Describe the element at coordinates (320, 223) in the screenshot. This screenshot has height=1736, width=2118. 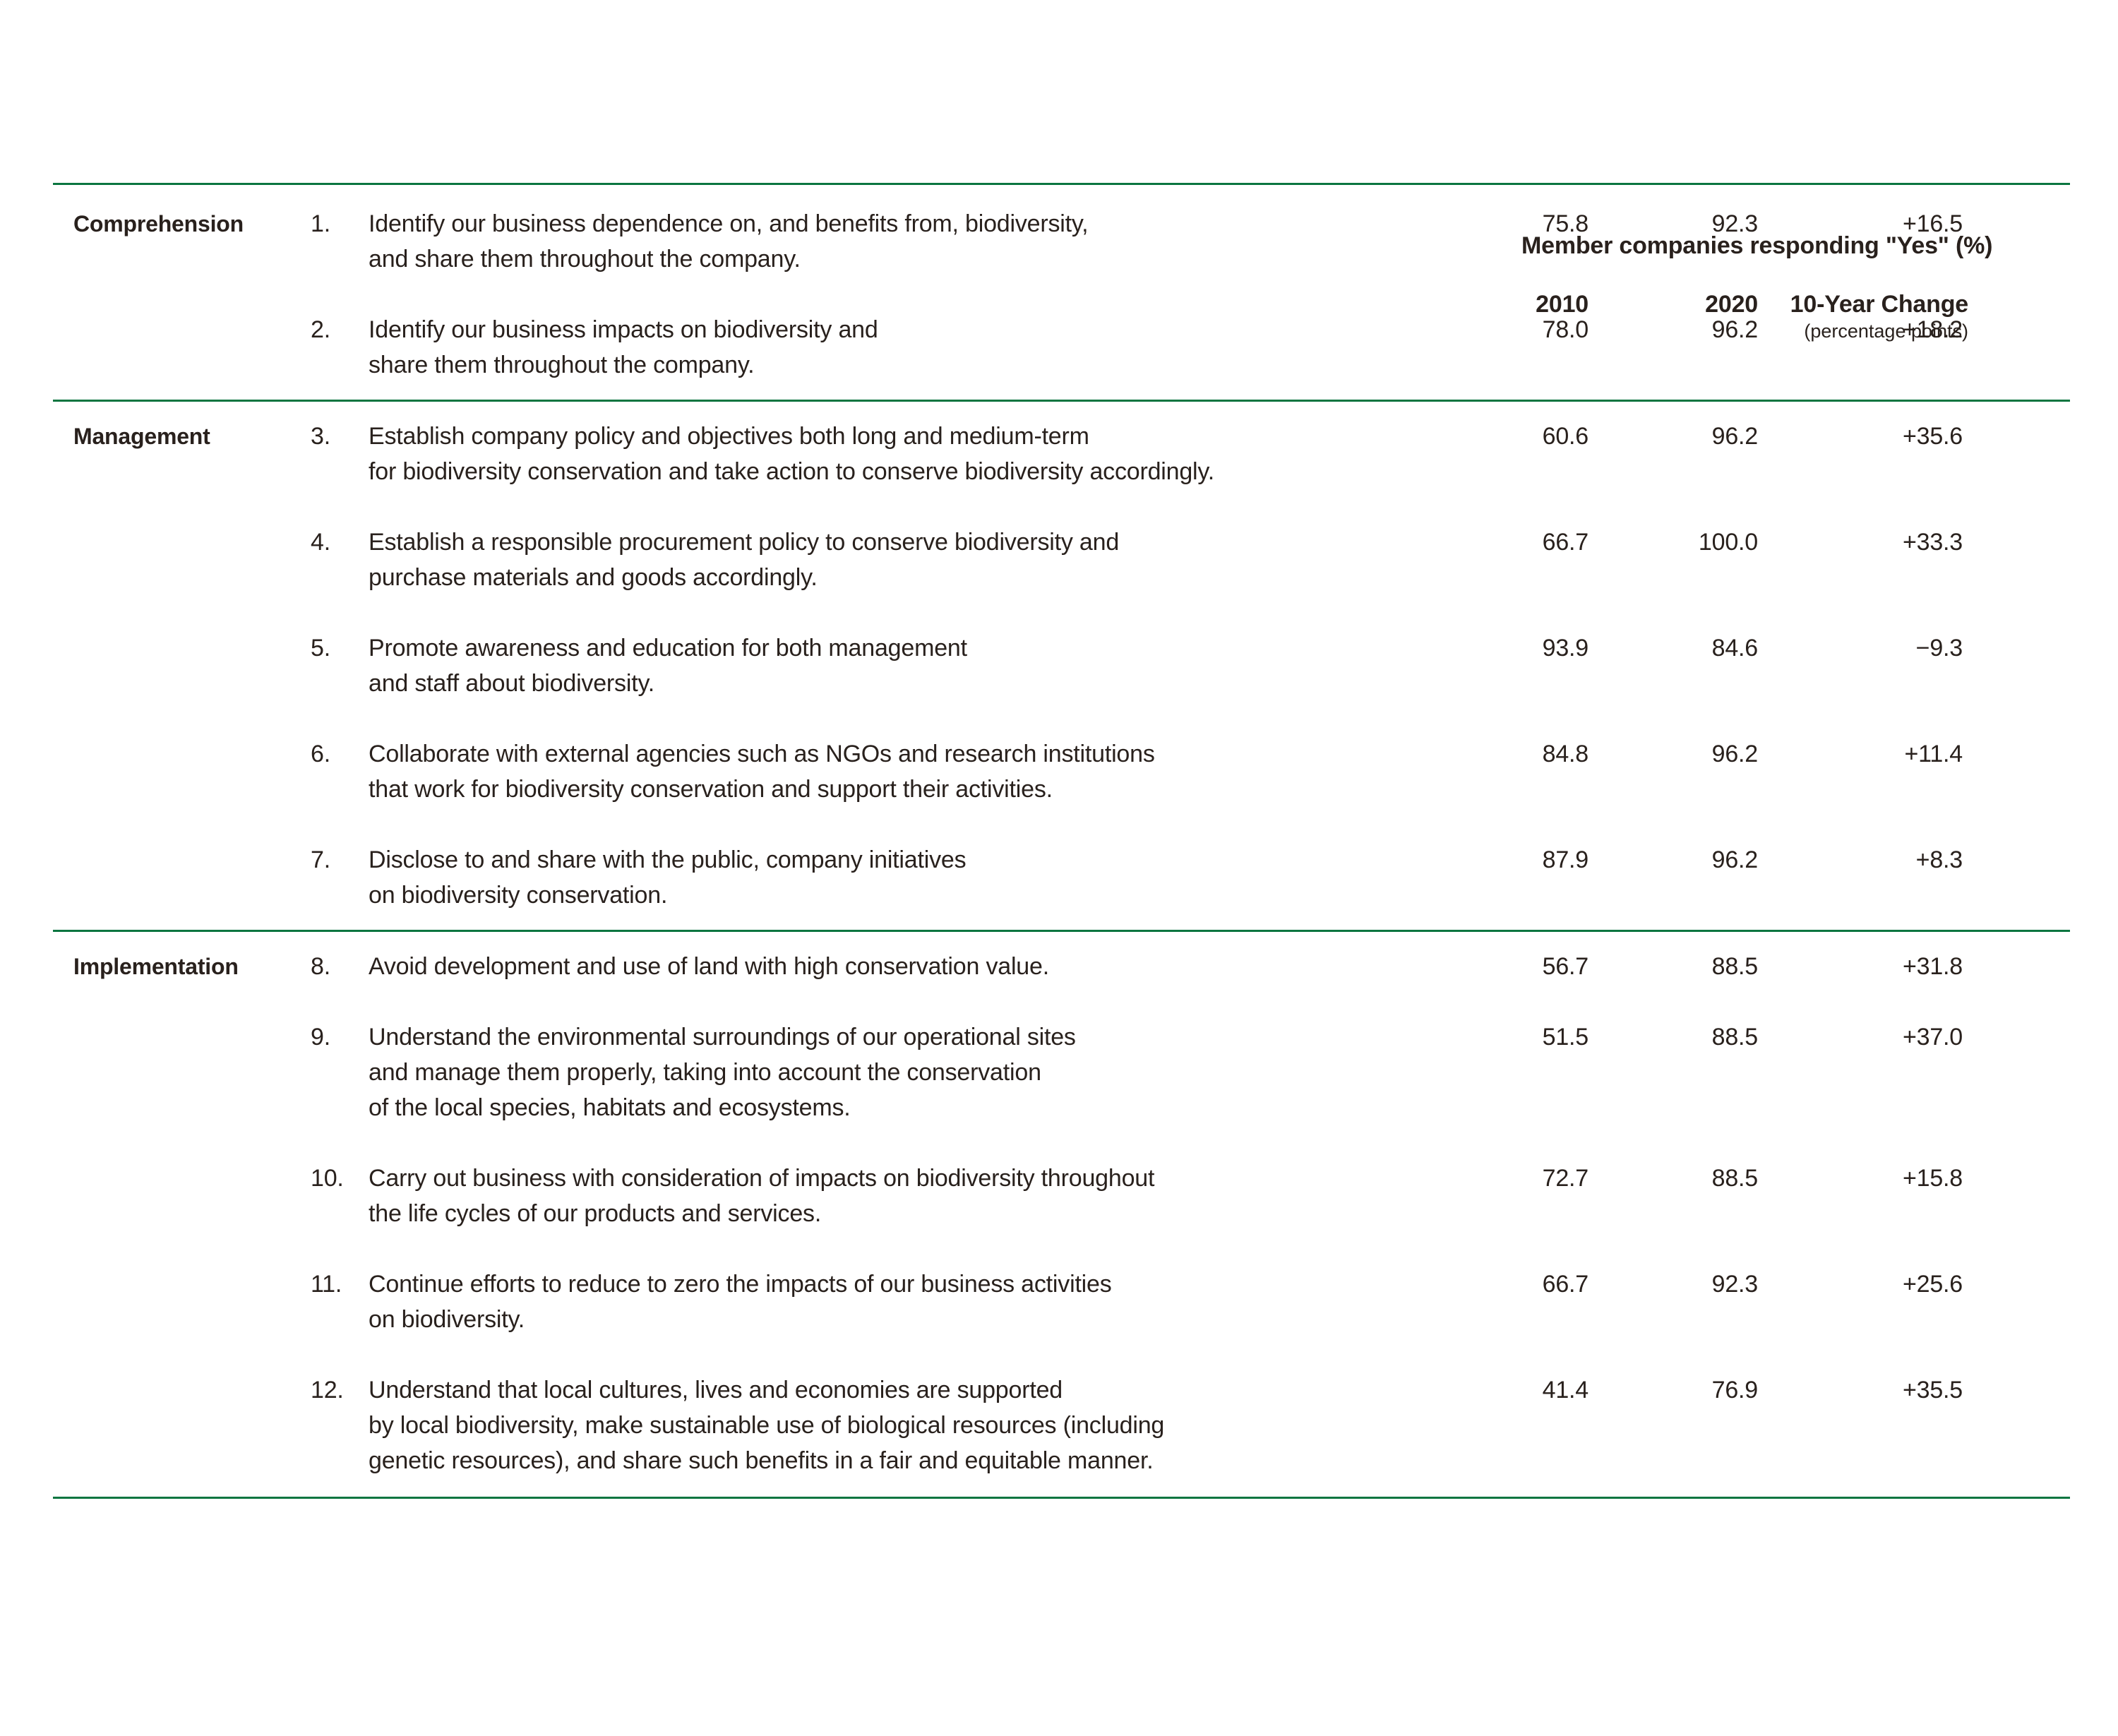
I see `item-number: 1.` at that location.